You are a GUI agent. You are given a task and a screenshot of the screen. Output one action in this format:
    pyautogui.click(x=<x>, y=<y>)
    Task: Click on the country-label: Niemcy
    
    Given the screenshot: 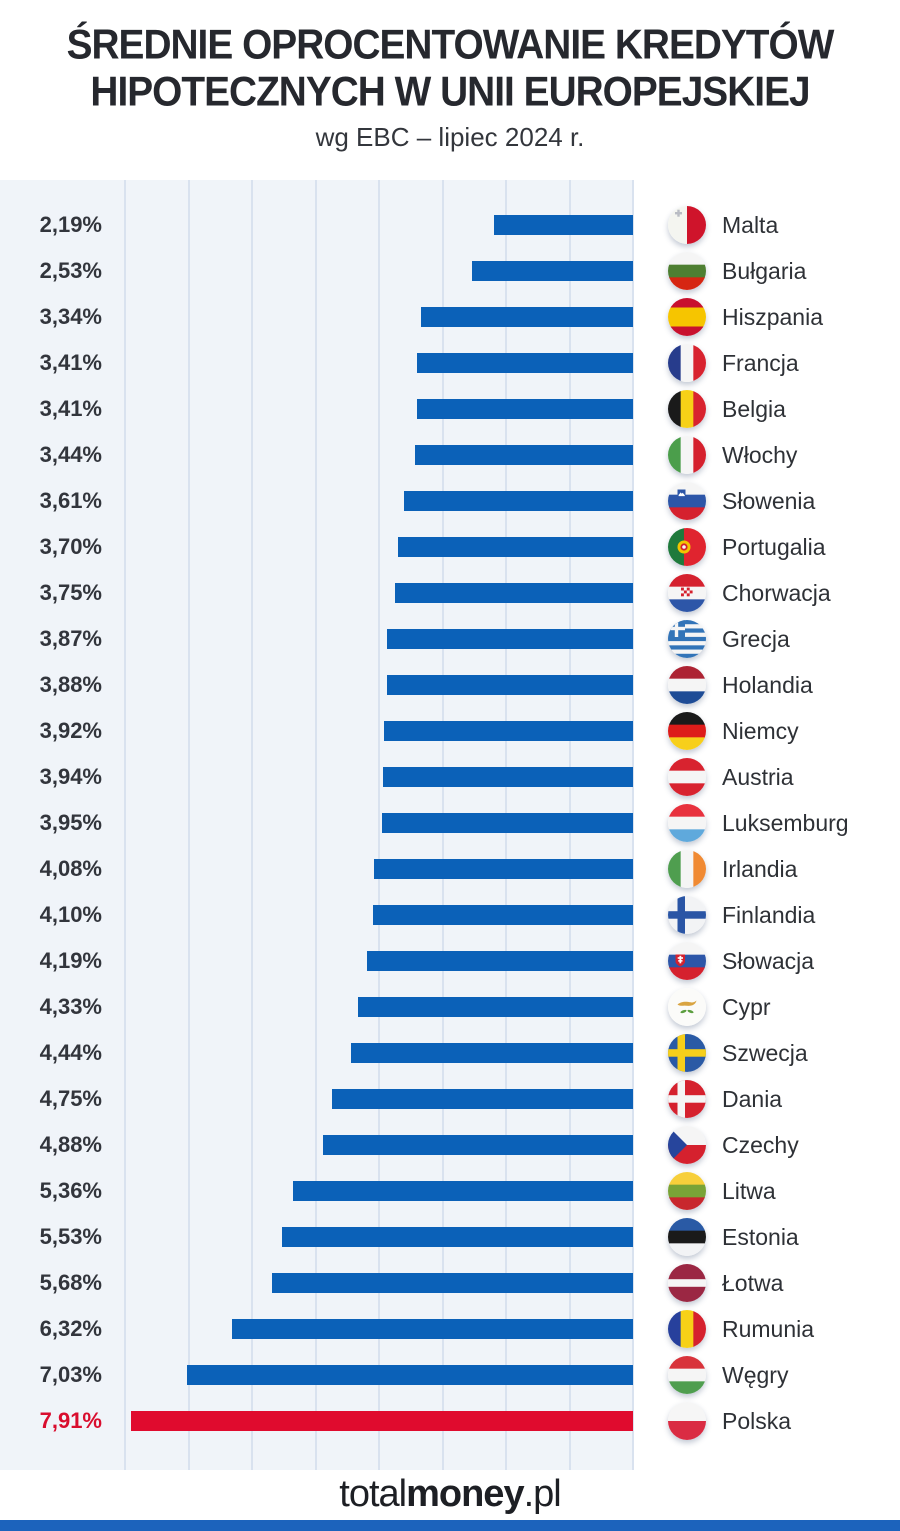 What is the action you would take?
    pyautogui.click(x=760, y=731)
    